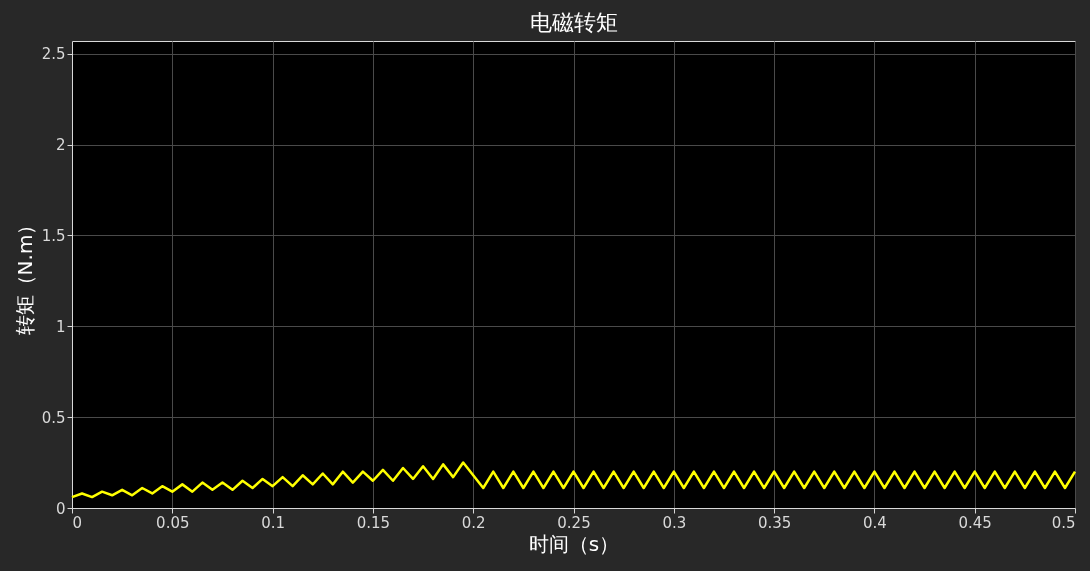  I want to click on x-tick-label: 0.4, so click(874, 522).